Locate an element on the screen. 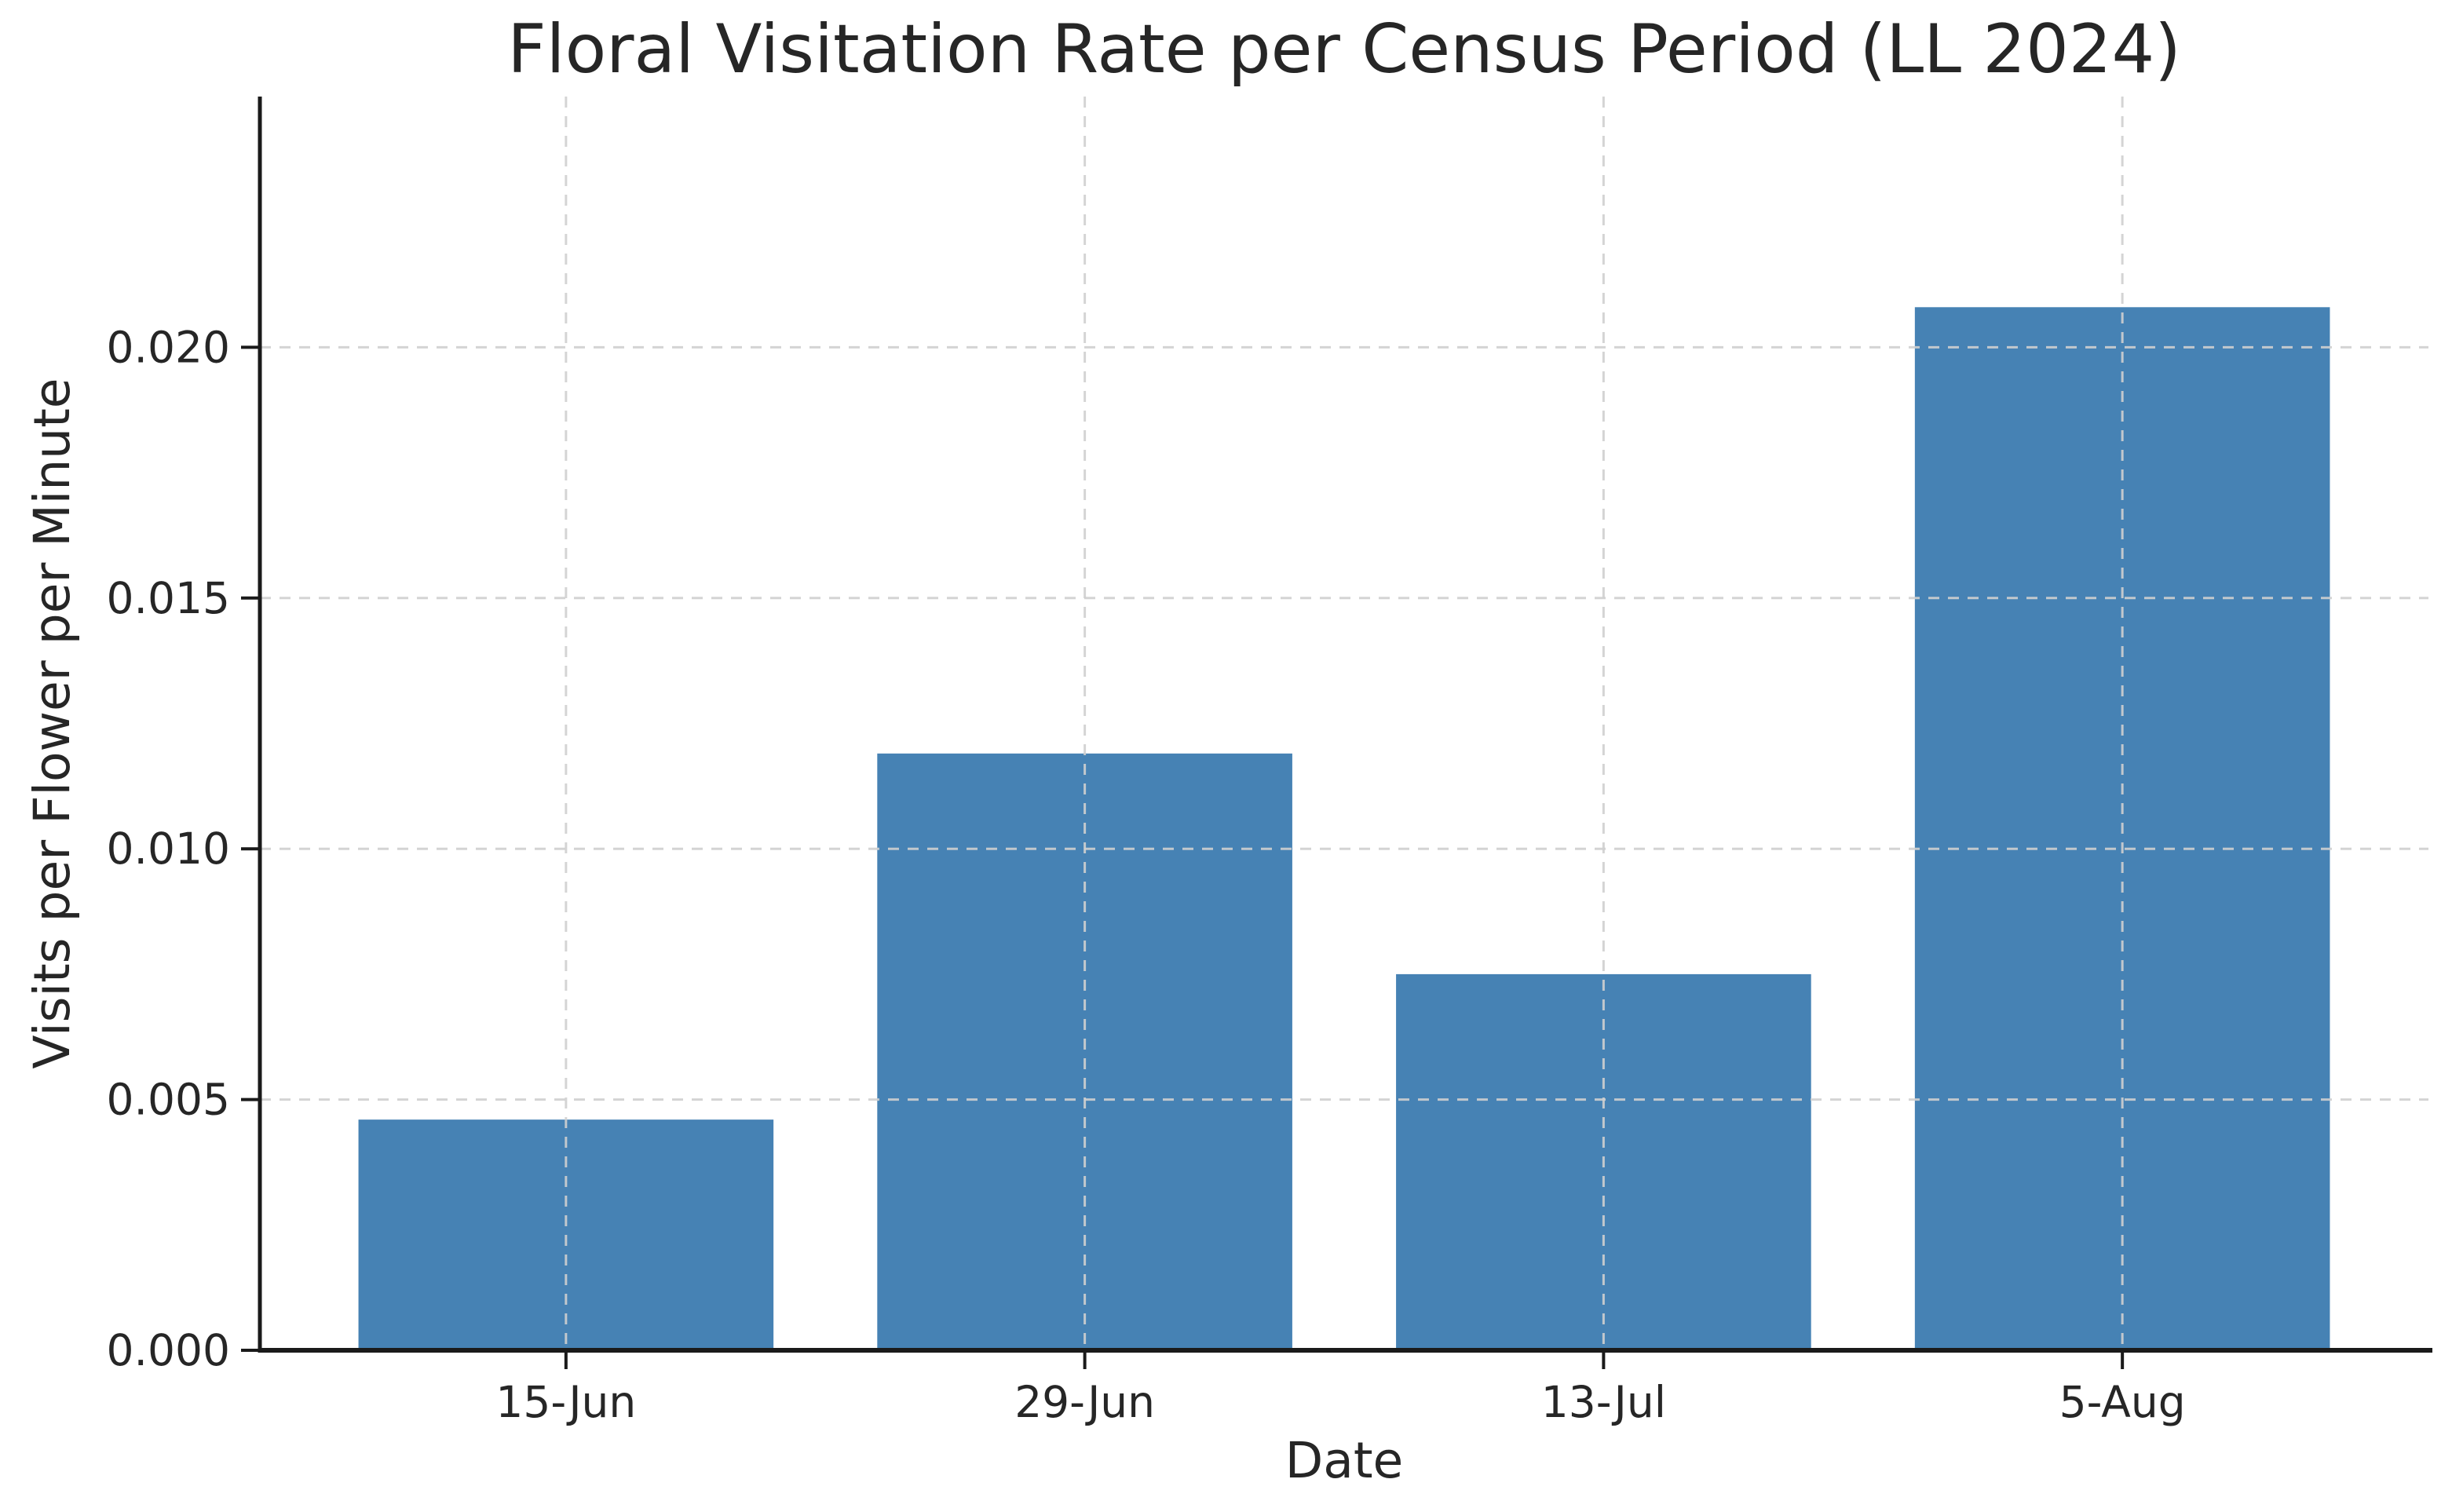 The width and height of the screenshot is (2463, 1512). x-tick-label-29-Jun: 29-Jun is located at coordinates (1084, 1402).